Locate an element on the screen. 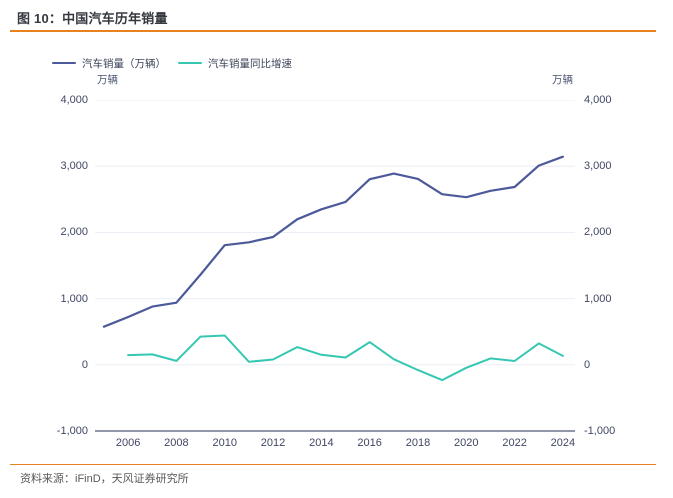  y-axis-tick-label-right: 1,000 is located at coordinates (598, 298).